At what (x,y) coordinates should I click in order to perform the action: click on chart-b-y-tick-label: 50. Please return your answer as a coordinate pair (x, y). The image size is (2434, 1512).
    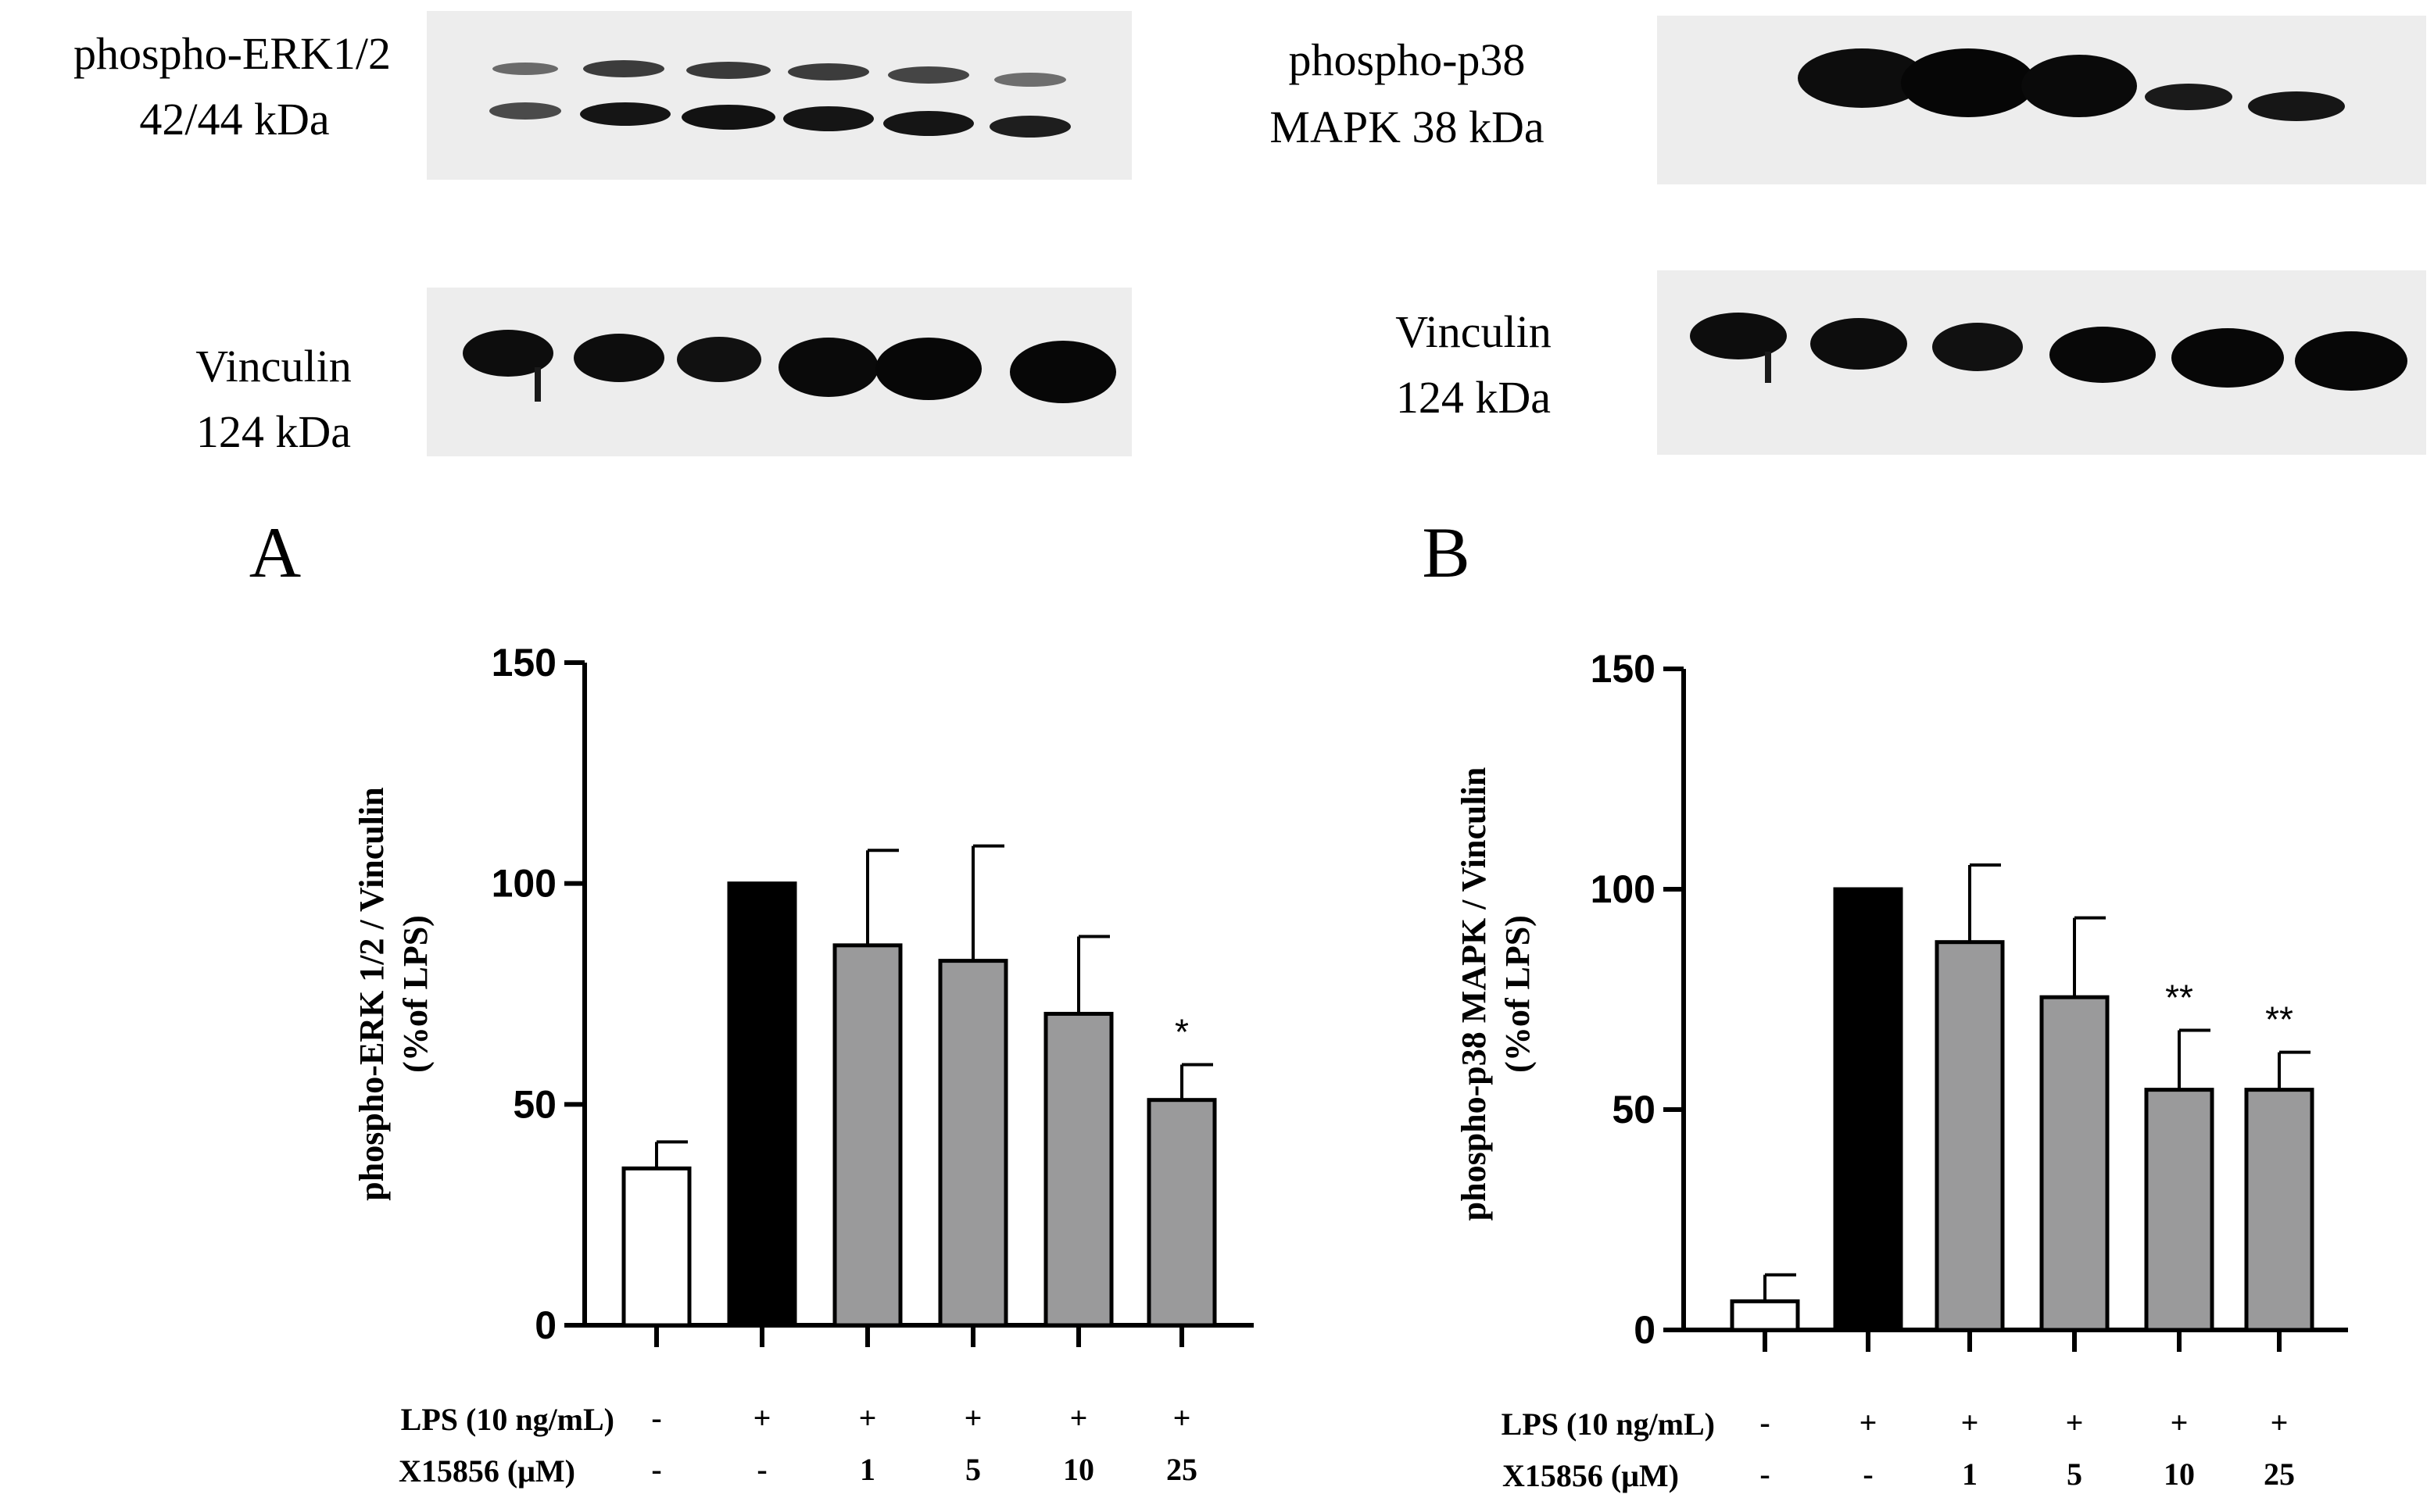
    Looking at the image, I should click on (1634, 1109).